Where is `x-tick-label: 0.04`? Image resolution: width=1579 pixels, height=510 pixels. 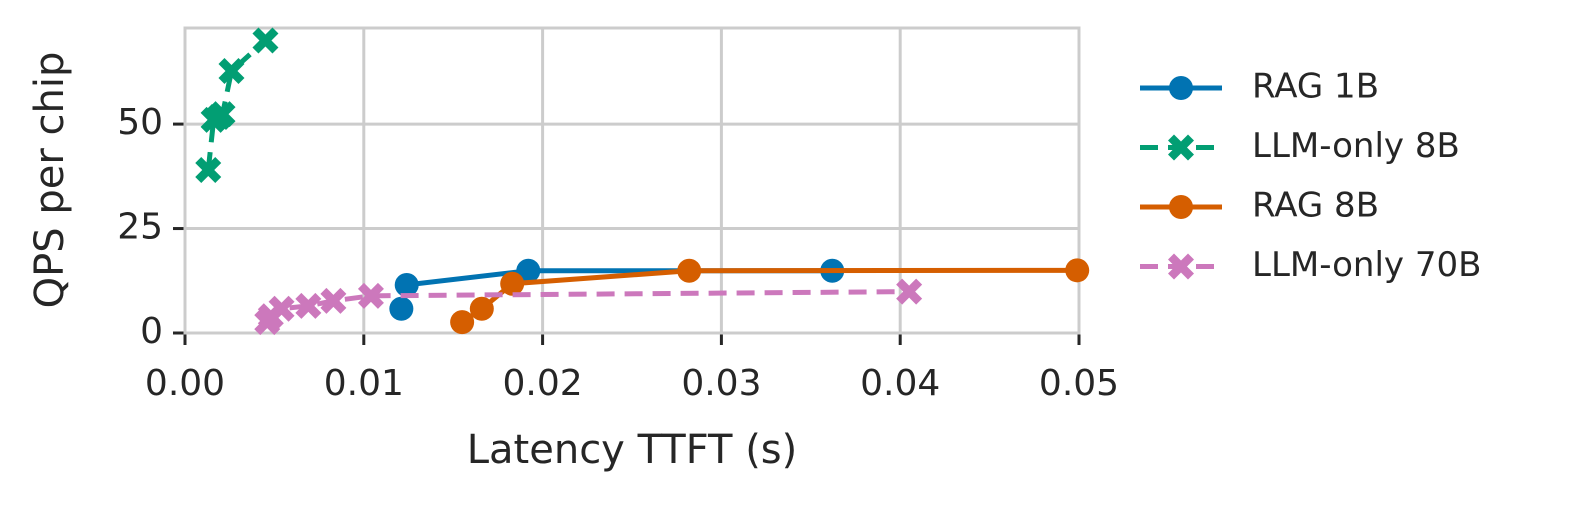
x-tick-label: 0.04 is located at coordinates (900, 383).